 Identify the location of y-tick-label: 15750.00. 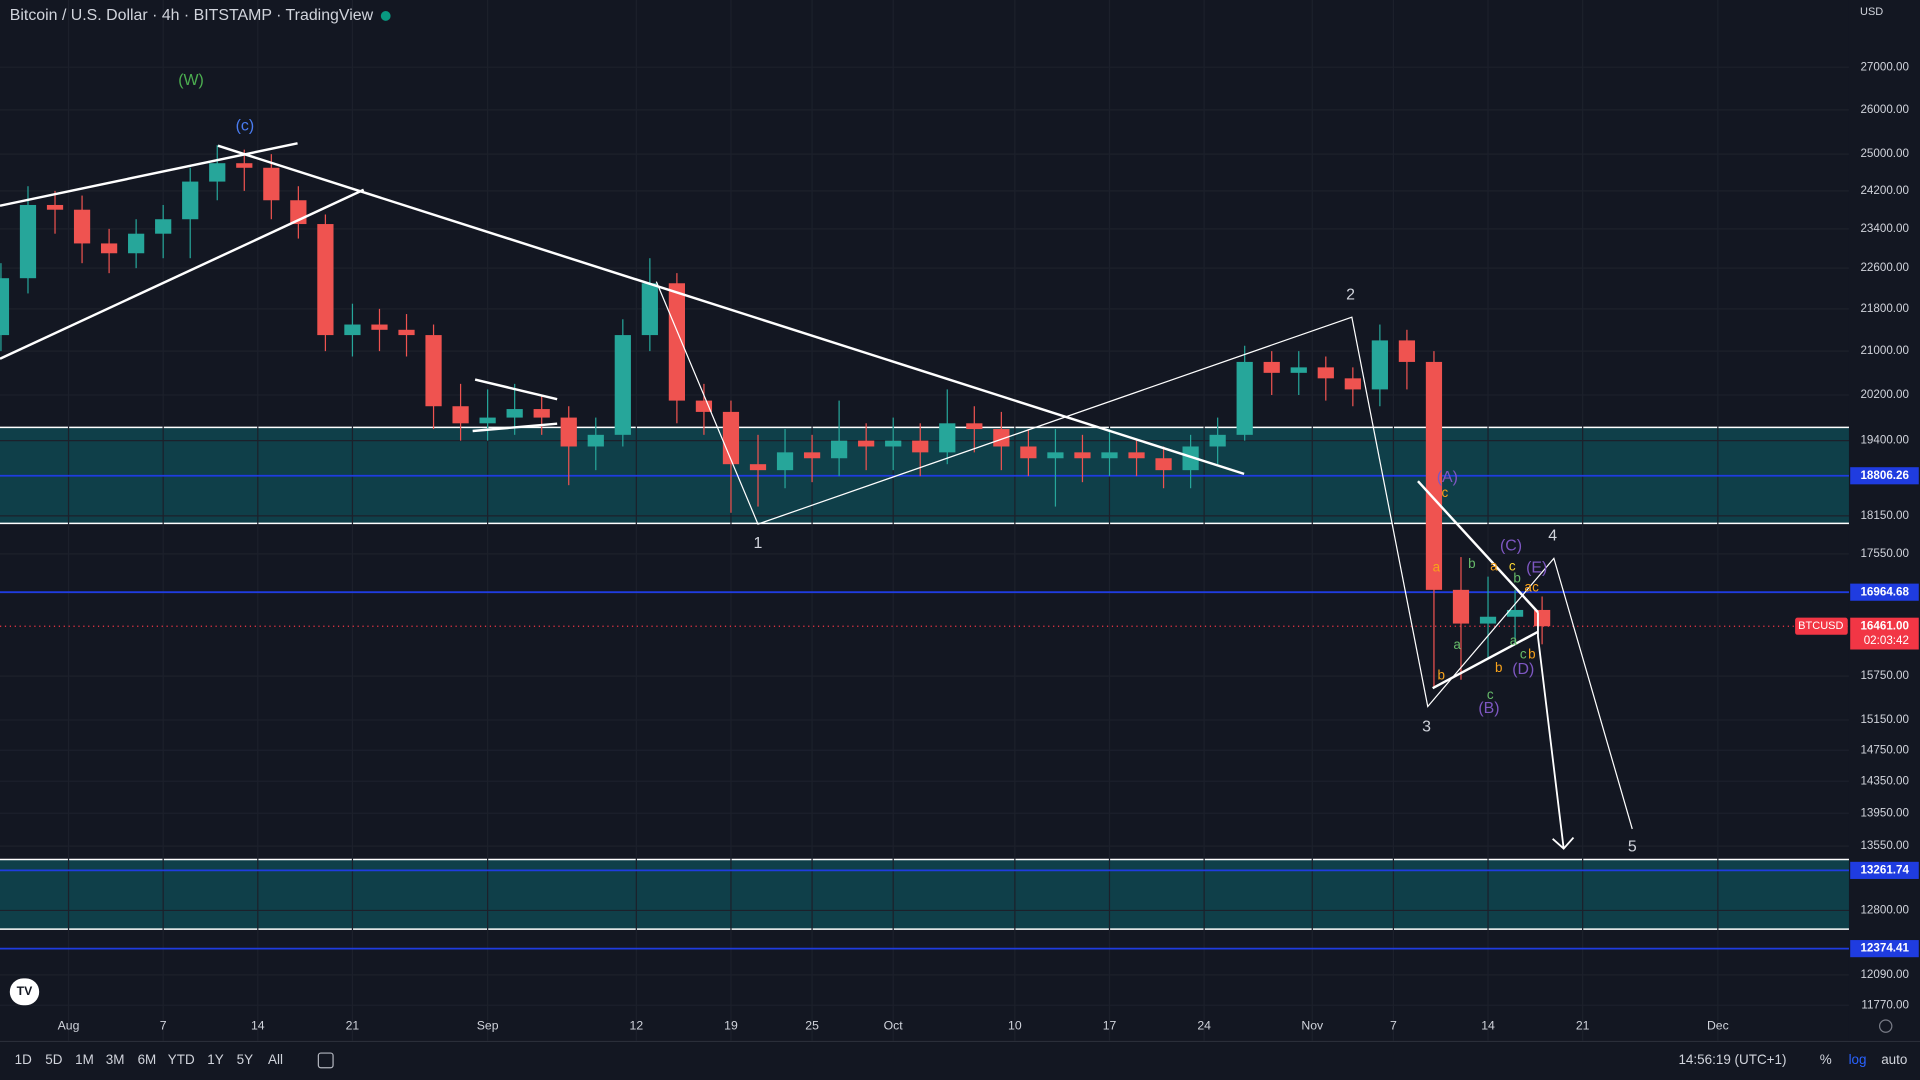
(1884, 675).